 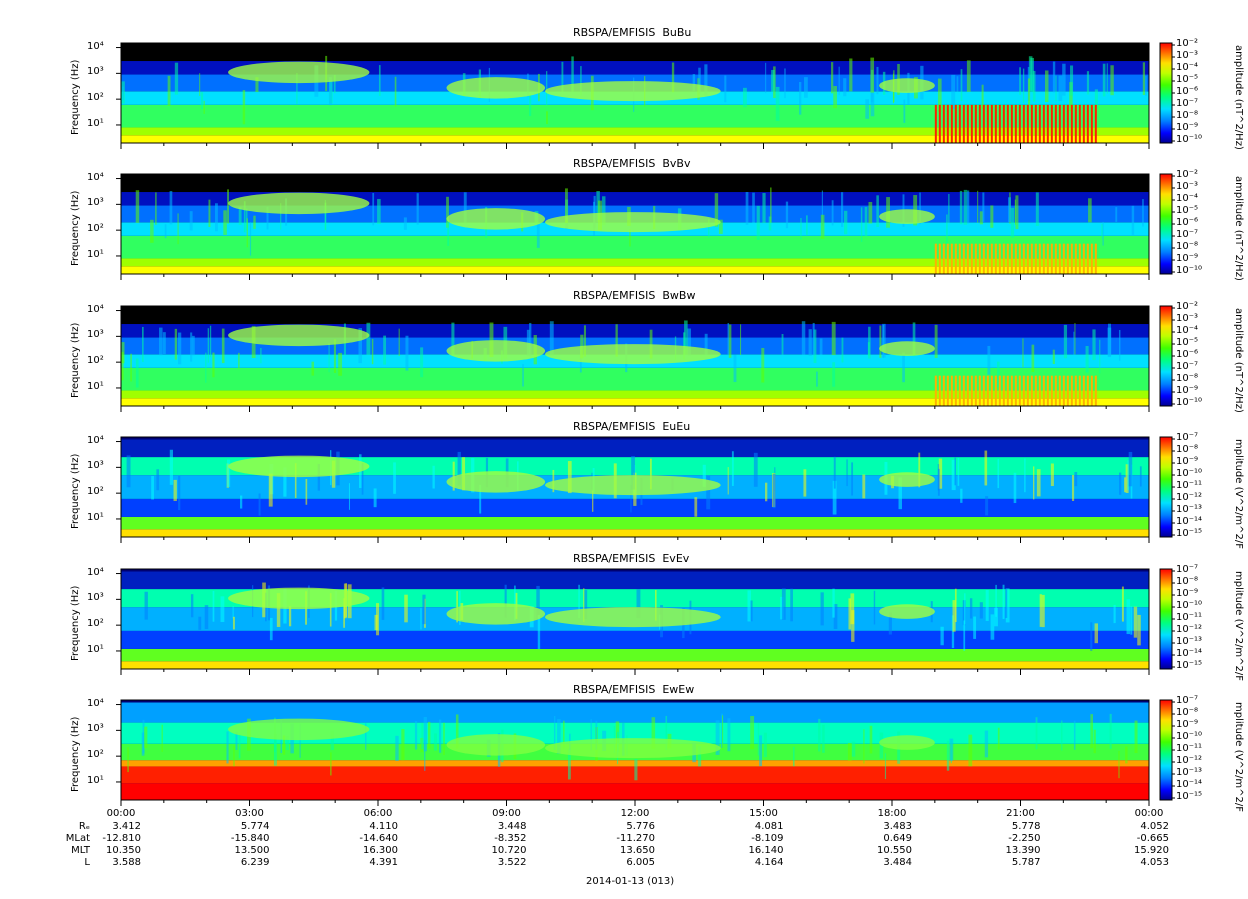 I want to click on ephemeris-value: 6.005, so click(x=640, y=862).